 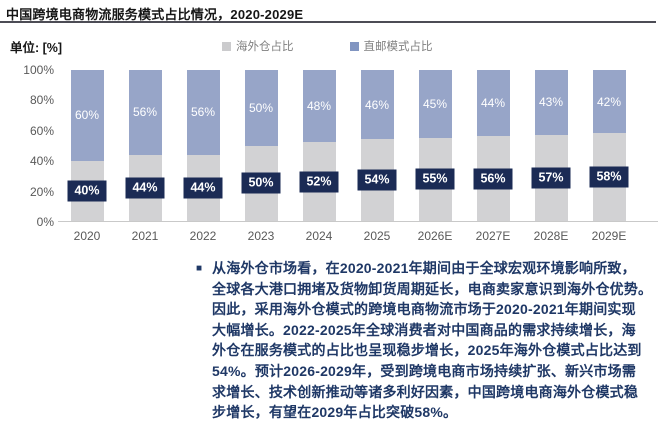 I want to click on bar-slot-2028E: 43% 57%, so click(x=551, y=145).